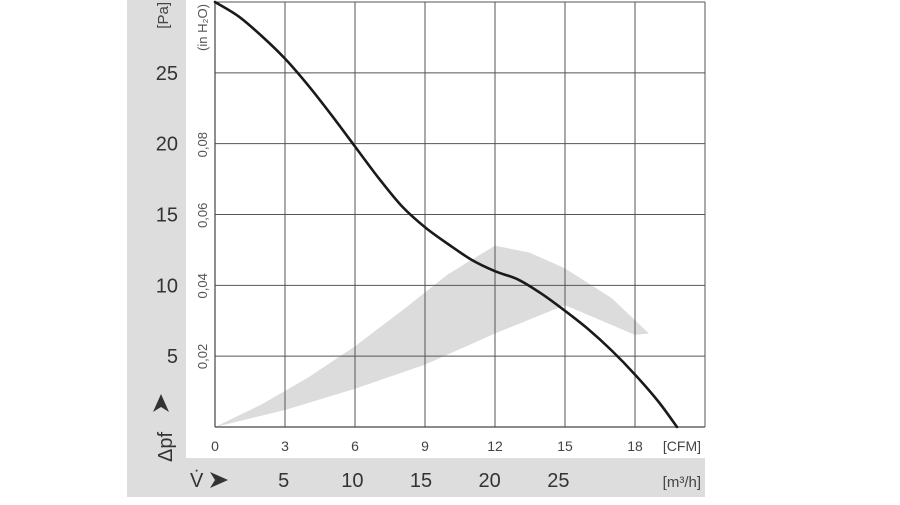 This screenshot has width=900, height=505. I want to click on y-tick-label-inh2o: 0,08, so click(202, 144).